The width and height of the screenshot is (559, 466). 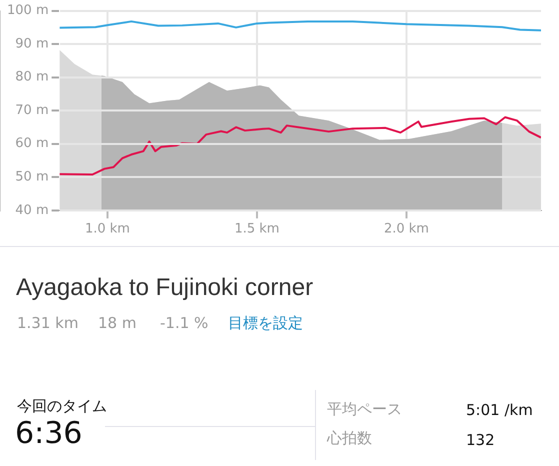 I want to click on y-tick-label: 50 m, so click(x=32, y=177).